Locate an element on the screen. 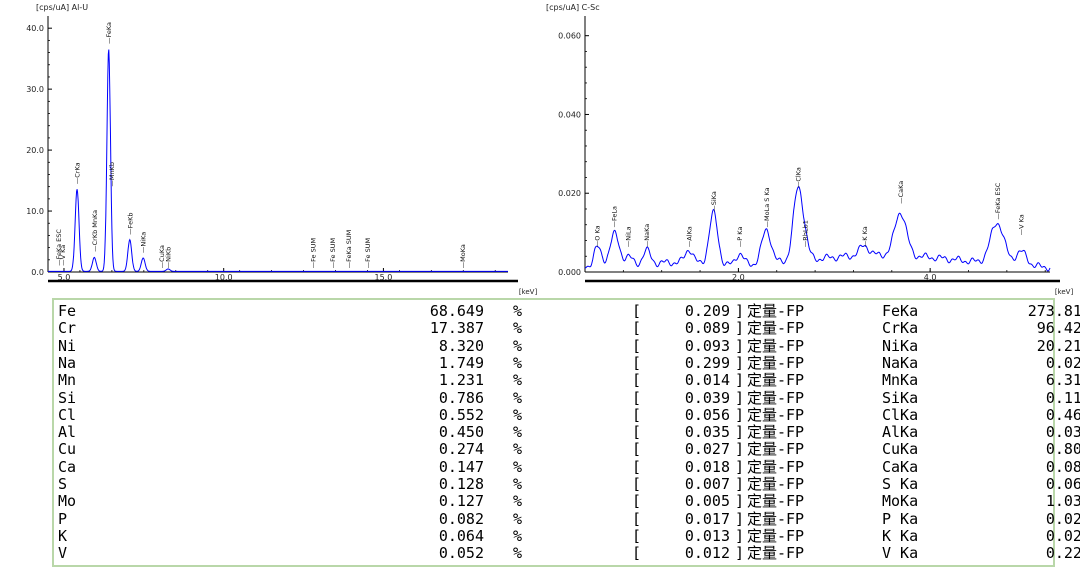 The width and height of the screenshot is (1080, 578). intensity-cell: 1.0370 is located at coordinates (1062, 501).